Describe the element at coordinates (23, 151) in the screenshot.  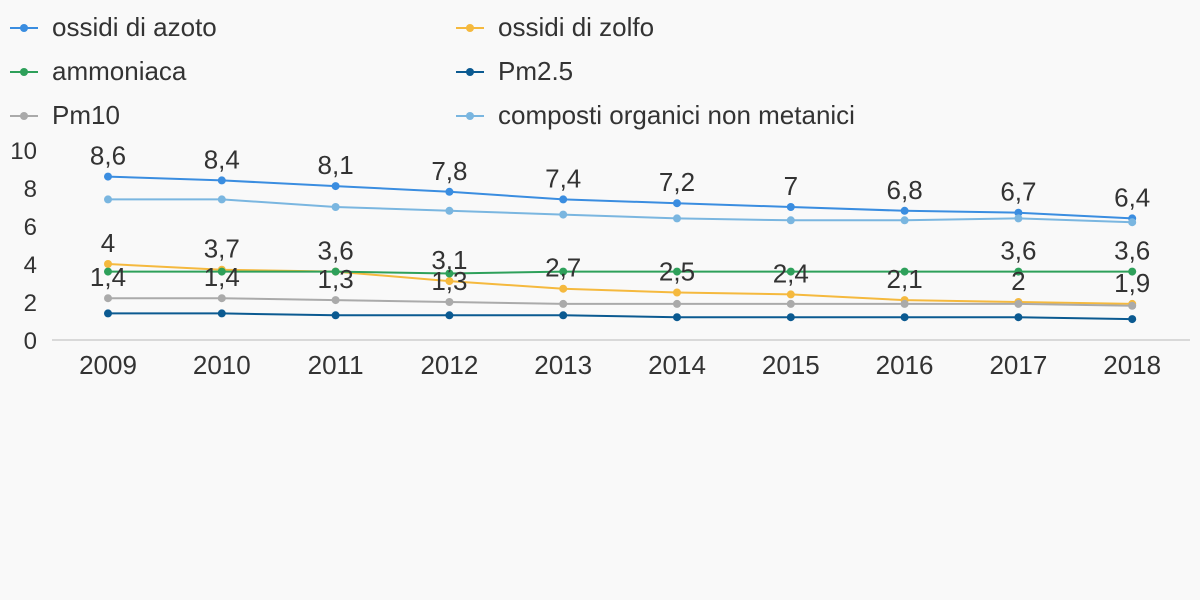
I see `y-tick-label: 10` at that location.